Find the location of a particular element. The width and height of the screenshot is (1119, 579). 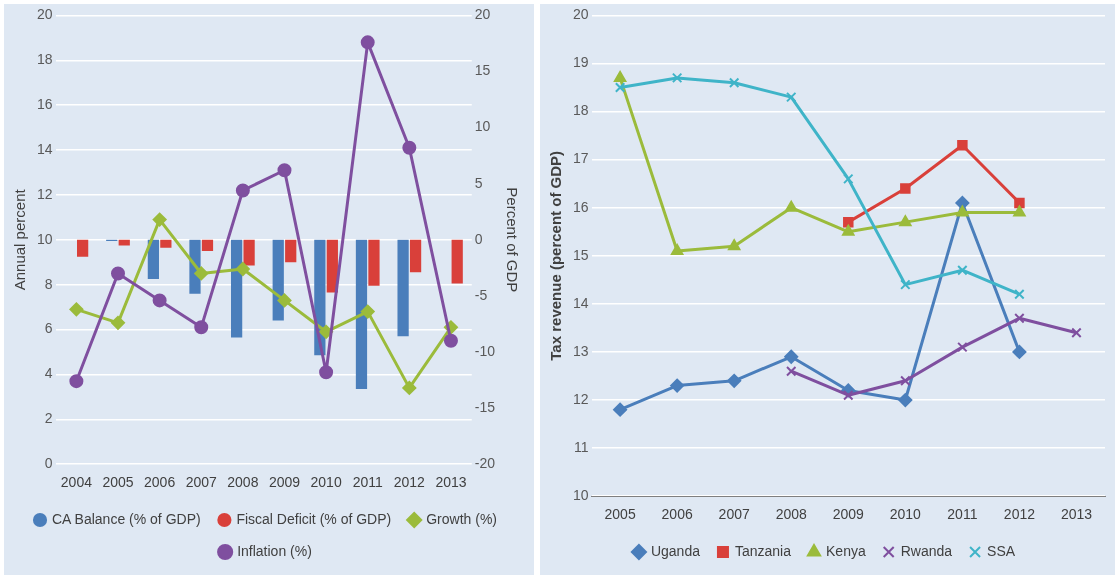

y2-tick-label: -15 is located at coordinates (485, 406).